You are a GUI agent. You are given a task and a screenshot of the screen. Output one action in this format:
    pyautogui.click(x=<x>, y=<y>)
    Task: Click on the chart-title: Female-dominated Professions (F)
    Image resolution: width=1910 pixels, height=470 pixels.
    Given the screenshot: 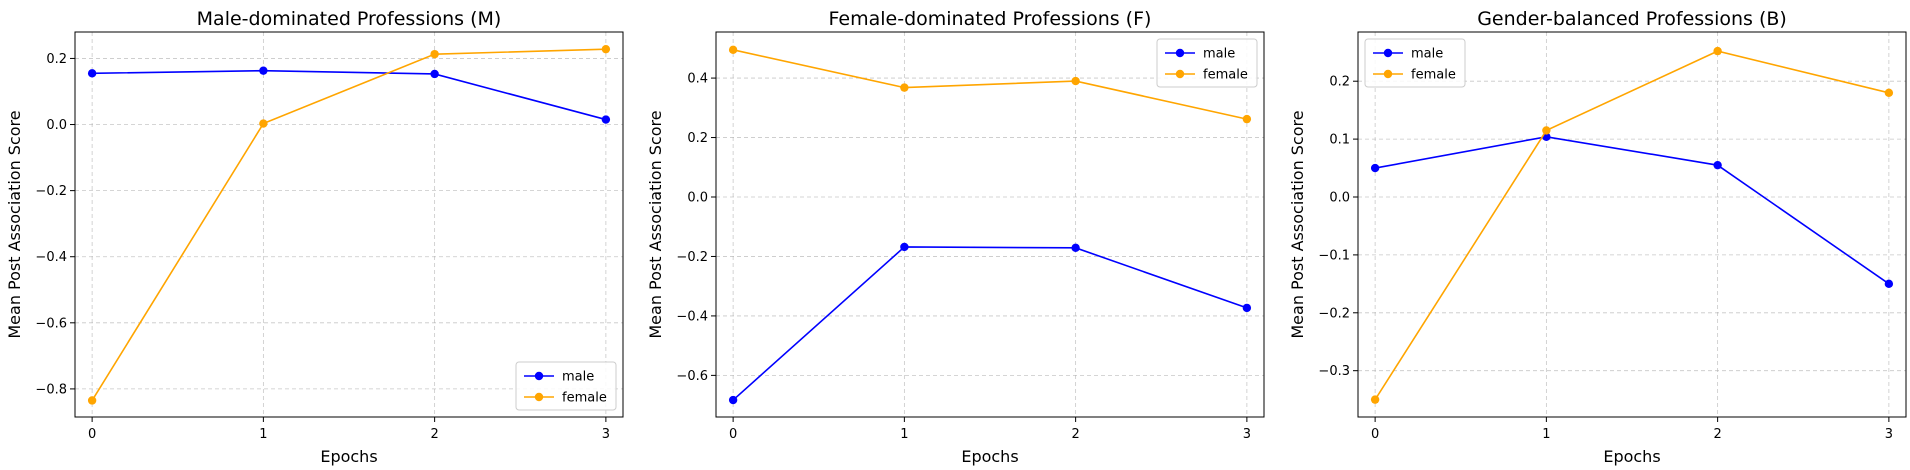 What is the action you would take?
    pyautogui.click(x=990, y=19)
    